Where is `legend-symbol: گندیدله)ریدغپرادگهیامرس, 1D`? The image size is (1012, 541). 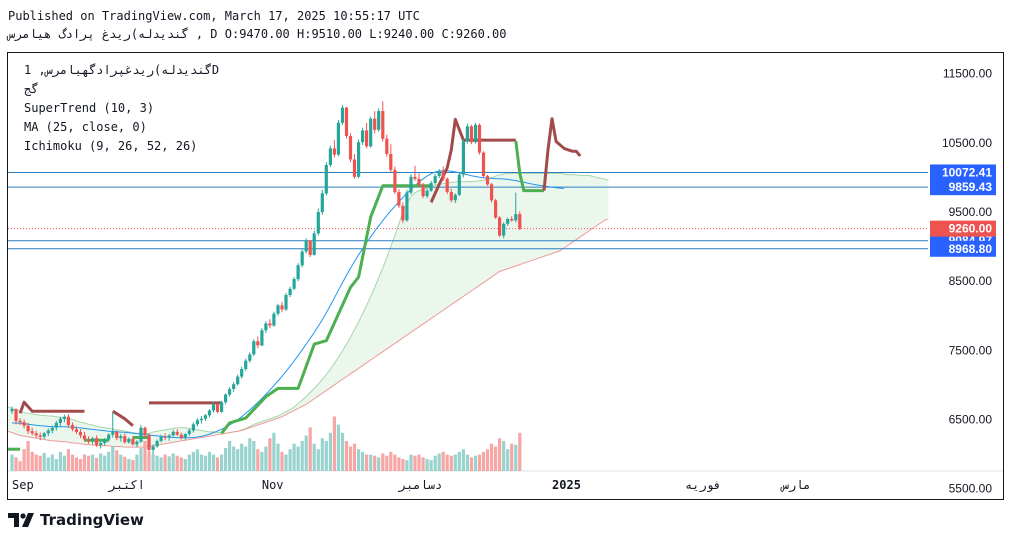
legend-symbol: گندیدله)ریدغپرادگهیامرس, 1D is located at coordinates (122, 70).